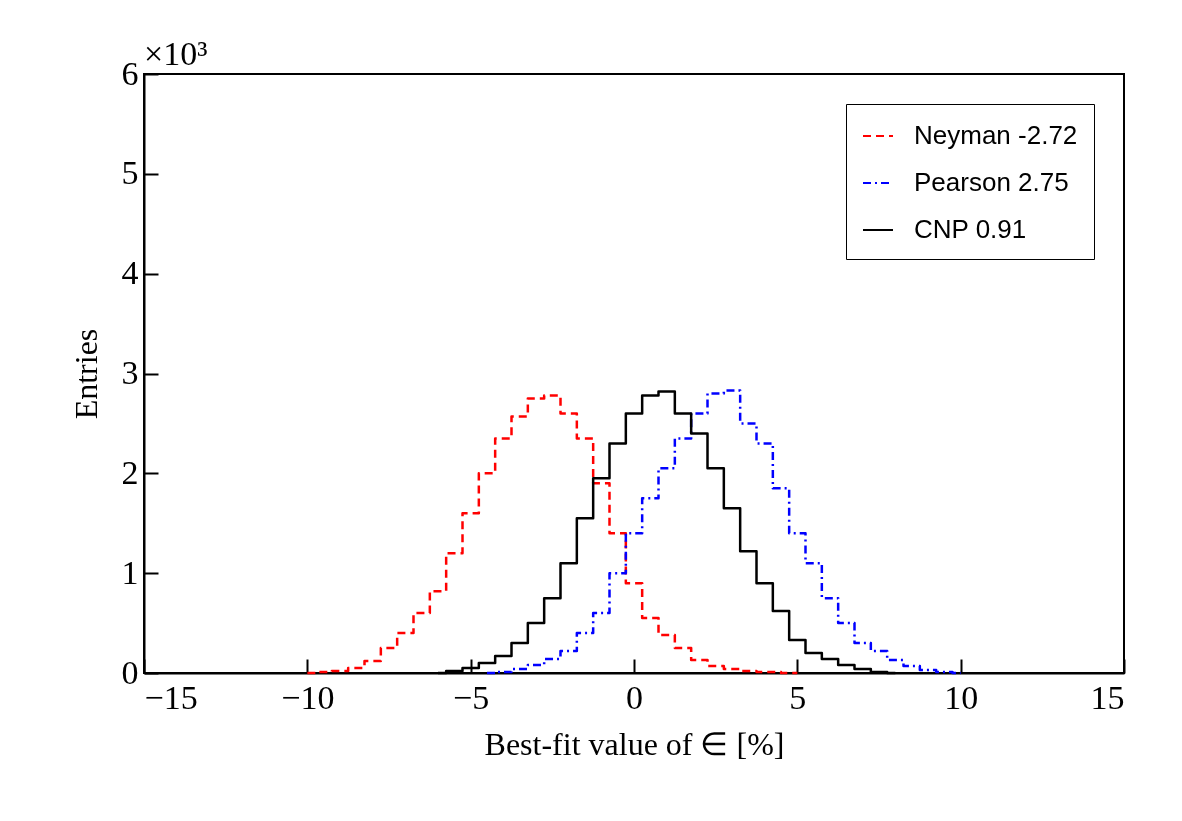 Image resolution: width=1182 pixels, height=821 pixels. What do you see at coordinates (130, 372) in the screenshot?
I see `y-tick-label: 3` at bounding box center [130, 372].